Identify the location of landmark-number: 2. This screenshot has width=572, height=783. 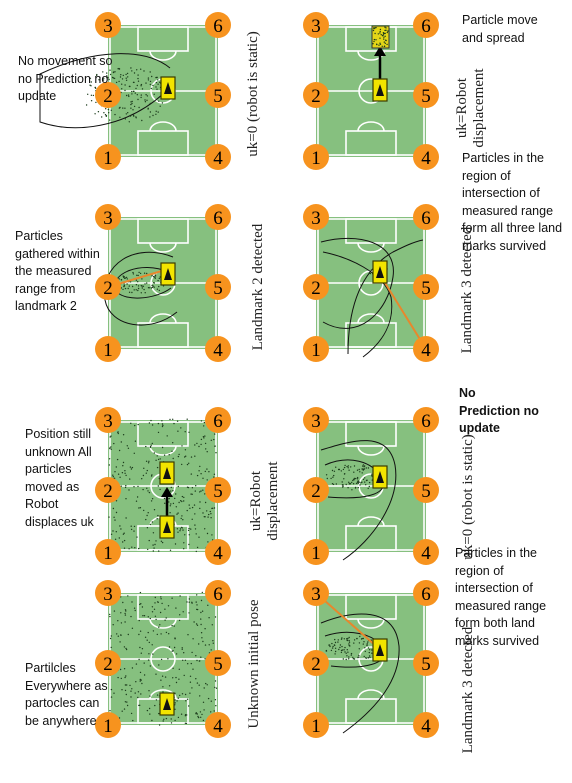
(316, 491).